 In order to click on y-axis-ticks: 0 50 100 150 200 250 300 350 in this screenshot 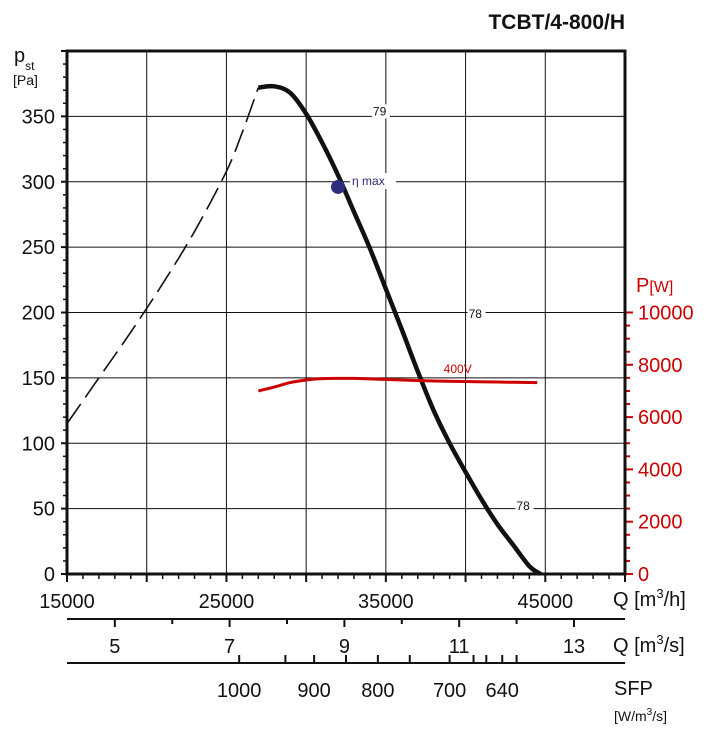, I will do `click(44, 318)`.